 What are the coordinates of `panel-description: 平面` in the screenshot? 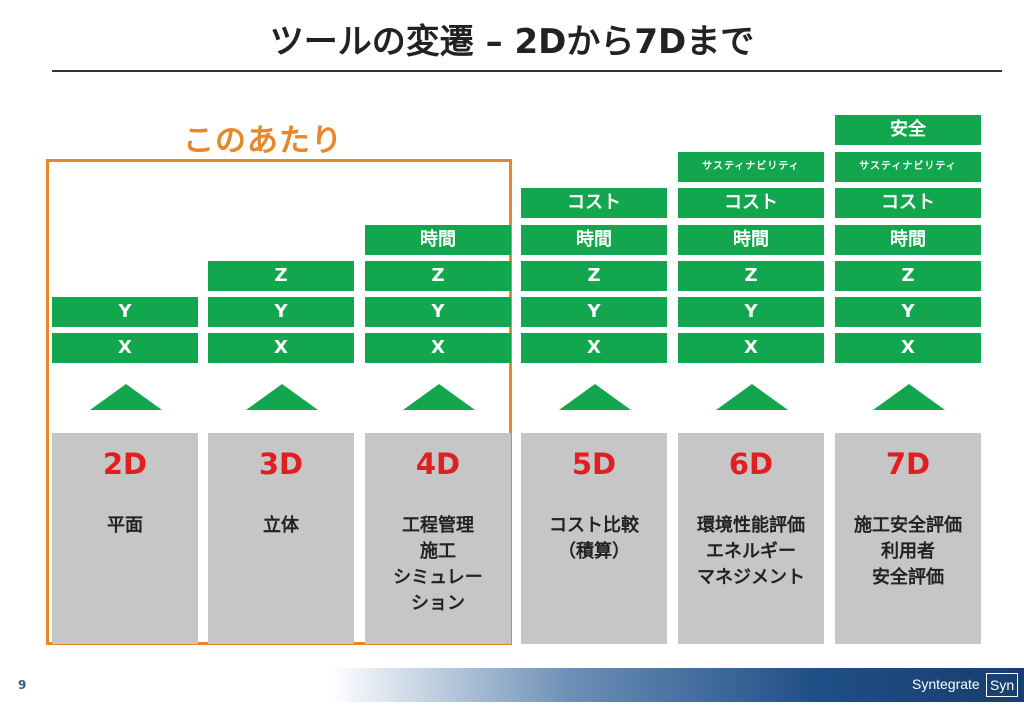 It's located at (125, 526).